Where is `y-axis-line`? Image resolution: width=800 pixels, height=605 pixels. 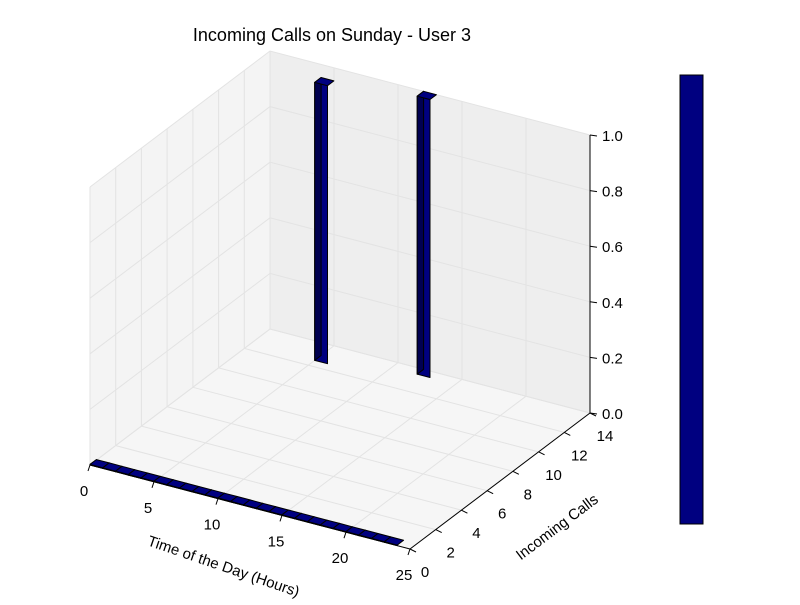
y-axis-line is located at coordinates (500, 481).